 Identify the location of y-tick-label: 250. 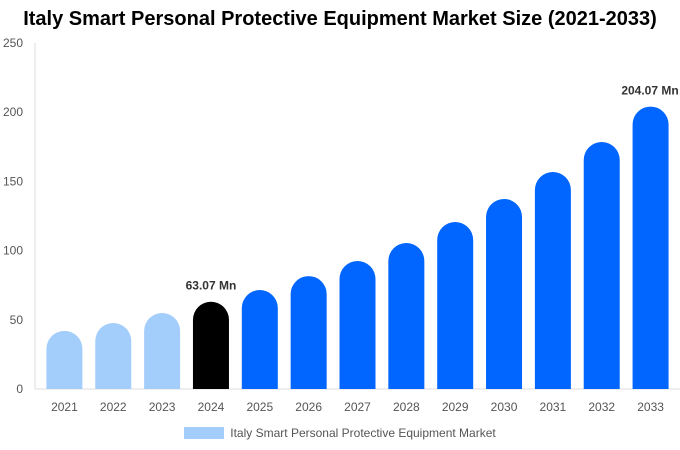
(13, 43).